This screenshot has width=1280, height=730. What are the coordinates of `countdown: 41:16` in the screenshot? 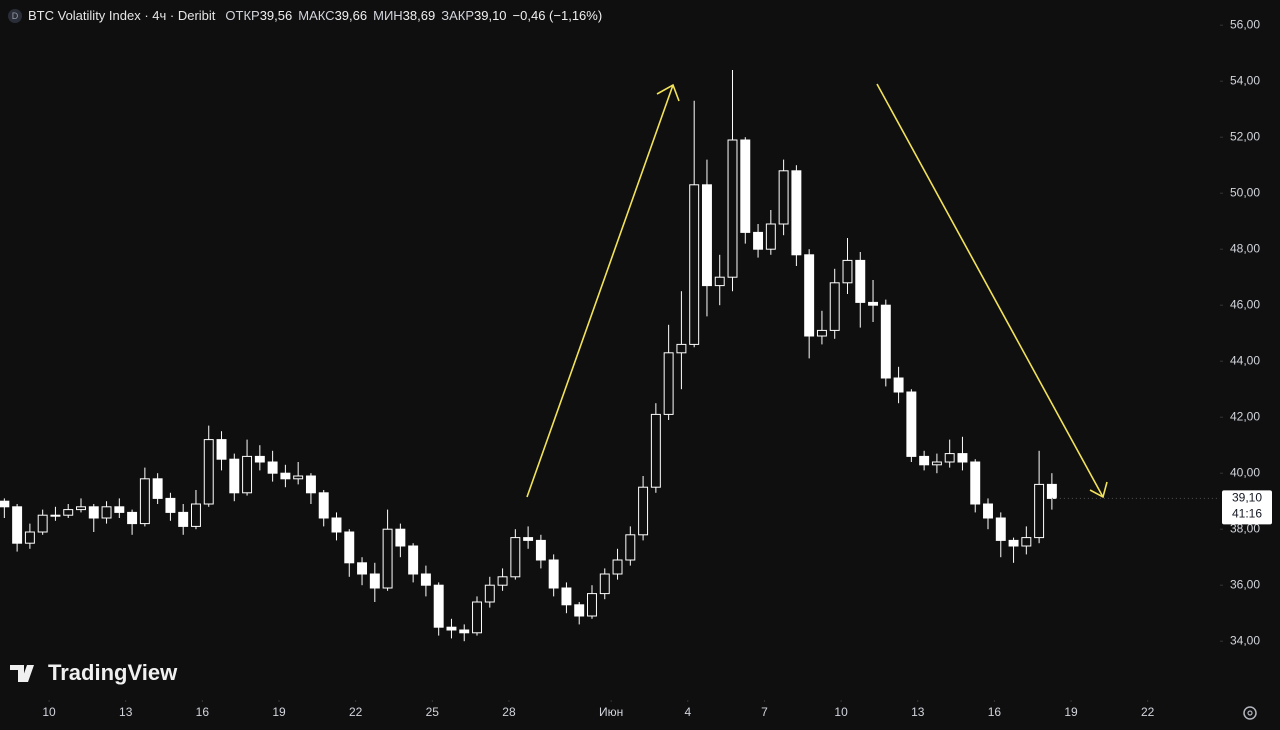 It's located at (1247, 514).